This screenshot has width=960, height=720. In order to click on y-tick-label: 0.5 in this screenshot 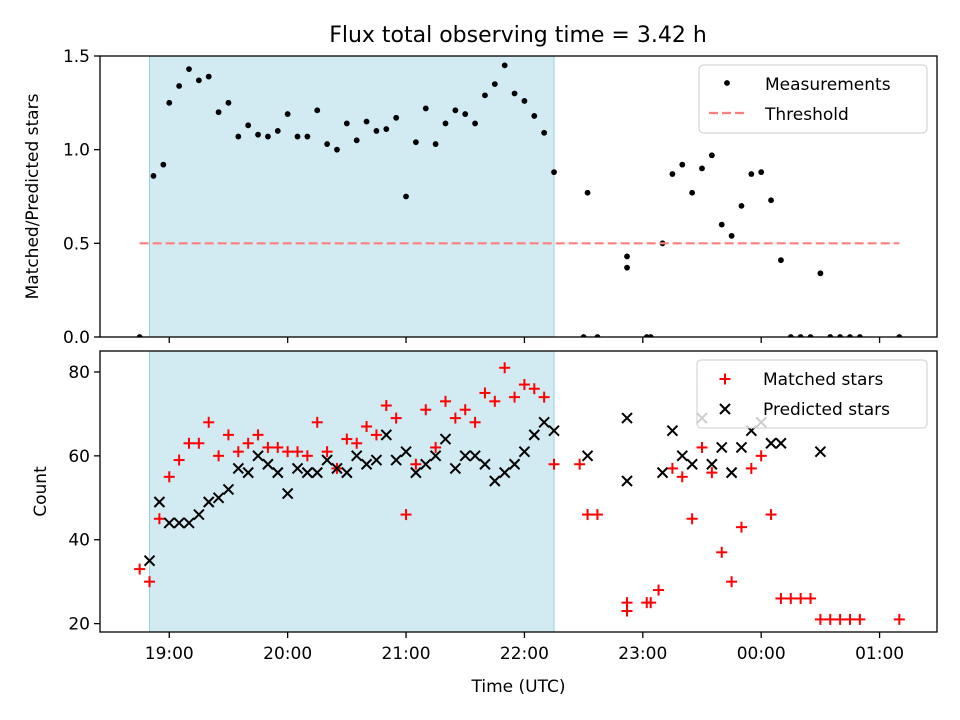, I will do `click(76, 244)`.